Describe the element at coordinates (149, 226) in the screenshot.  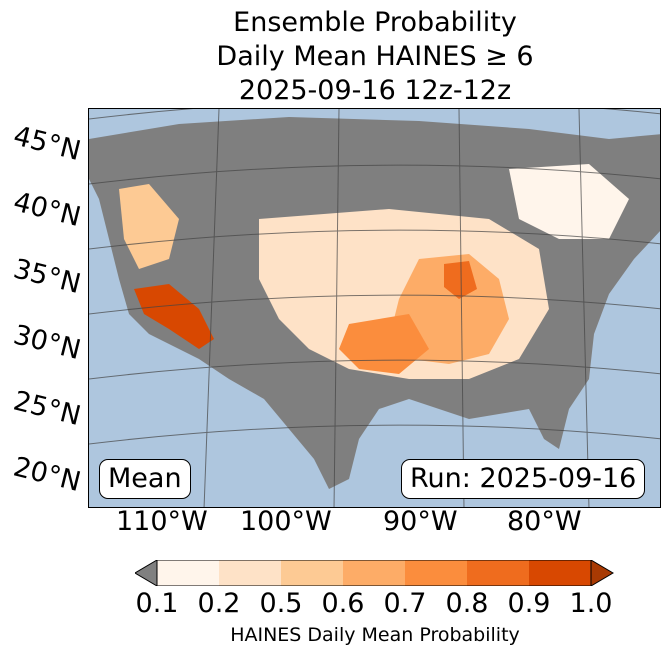
I see `prob-region-westcoast` at that location.